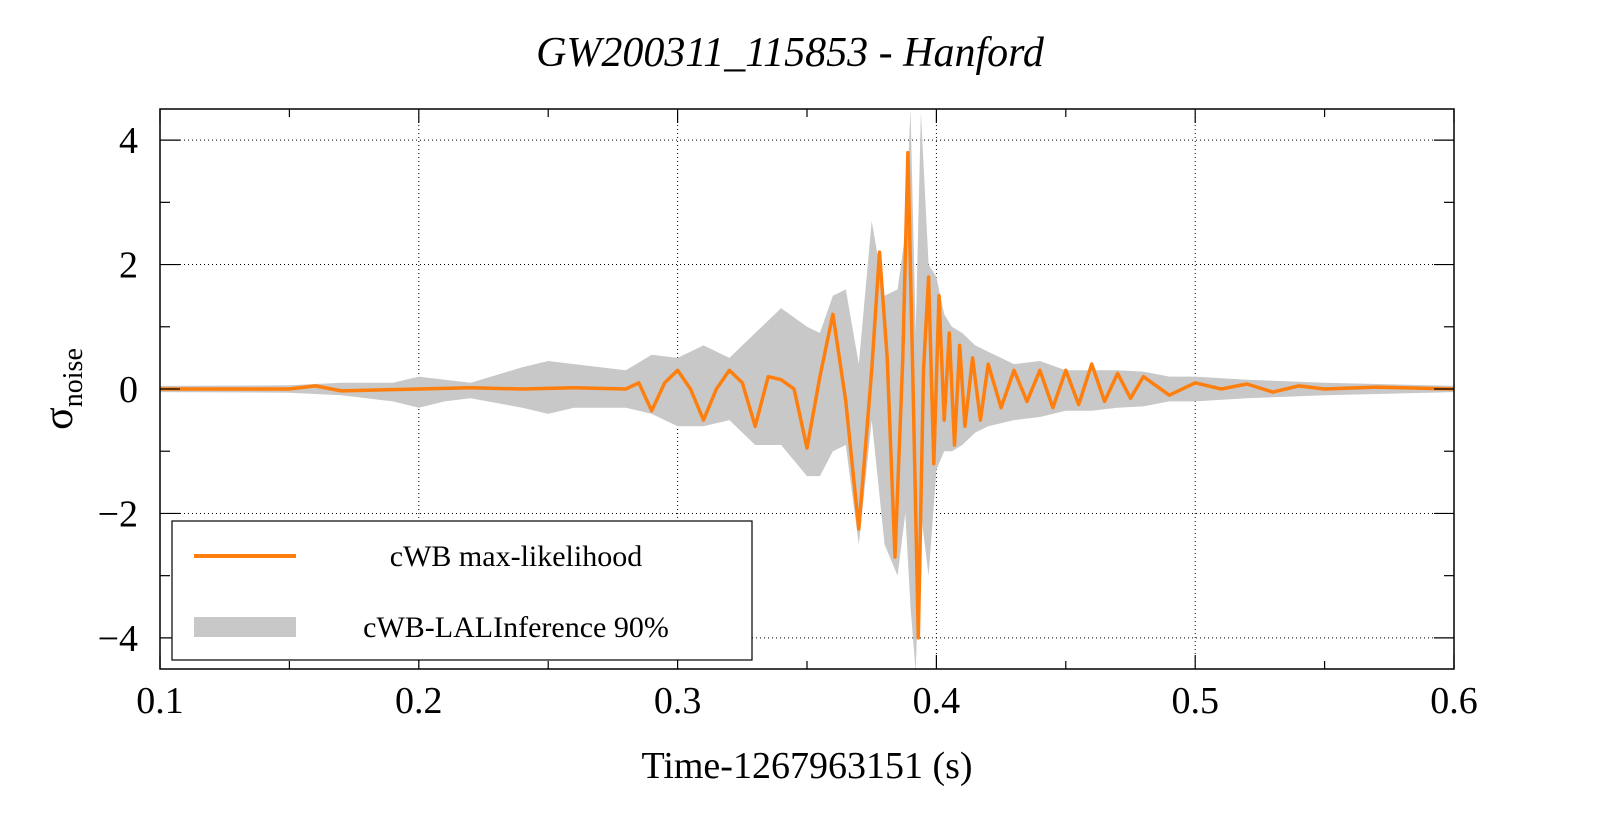 The width and height of the screenshot is (1599, 813). Describe the element at coordinates (1454, 701) in the screenshot. I see `x-tick-label: 0.6` at that location.